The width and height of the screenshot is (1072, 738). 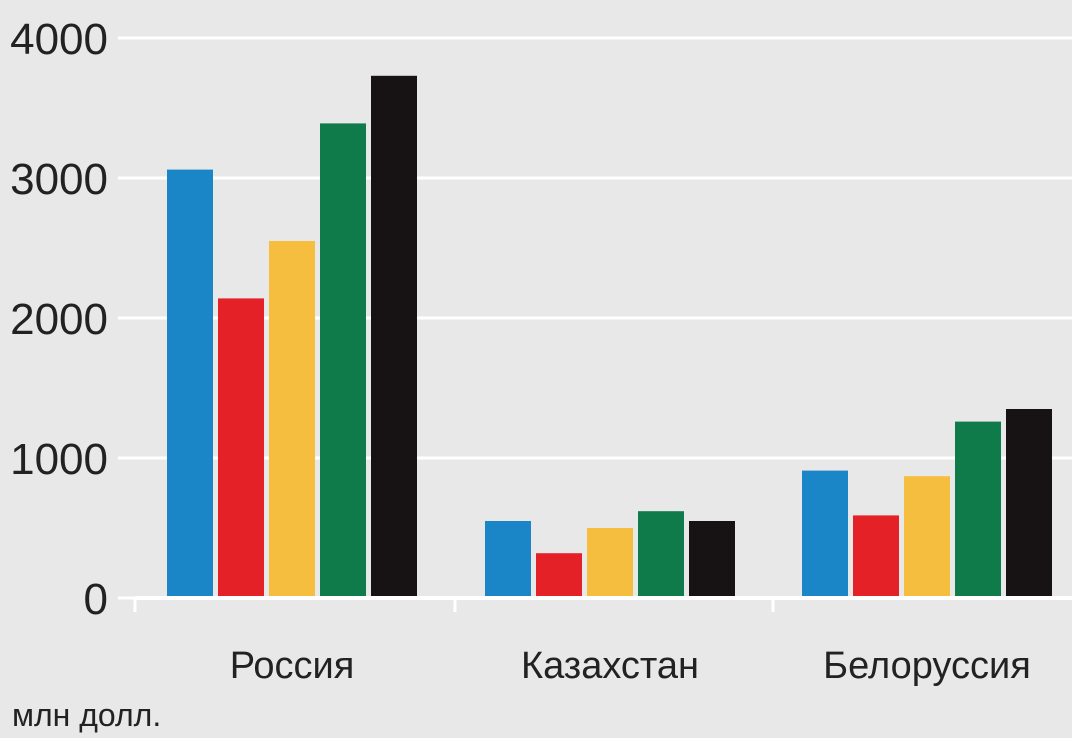 I want to click on y-tick-label: 2000, so click(x=59, y=319).